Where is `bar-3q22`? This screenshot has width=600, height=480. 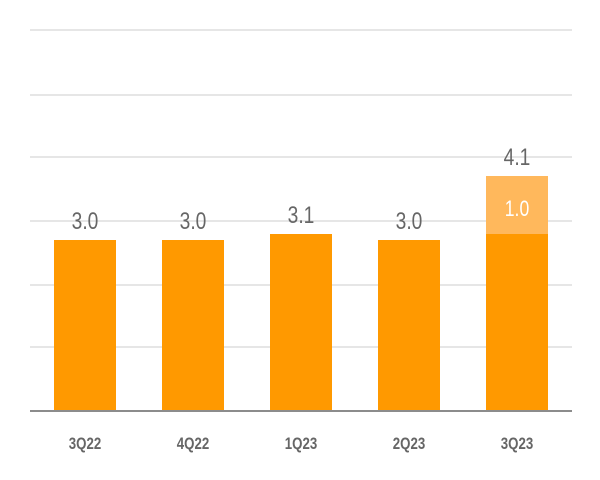 bar-3q22 is located at coordinates (85, 325).